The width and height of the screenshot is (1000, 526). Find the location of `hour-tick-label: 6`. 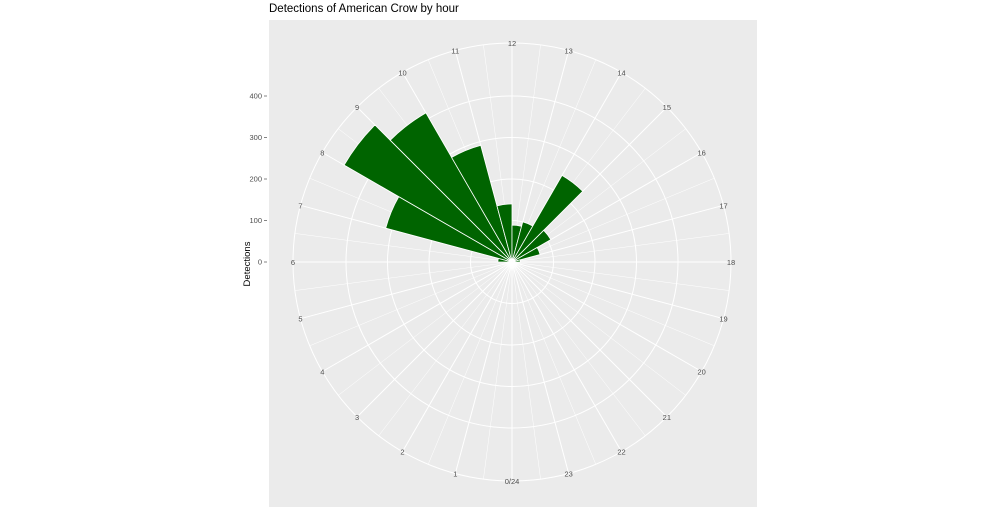

hour-tick-label: 6 is located at coordinates (293, 262).